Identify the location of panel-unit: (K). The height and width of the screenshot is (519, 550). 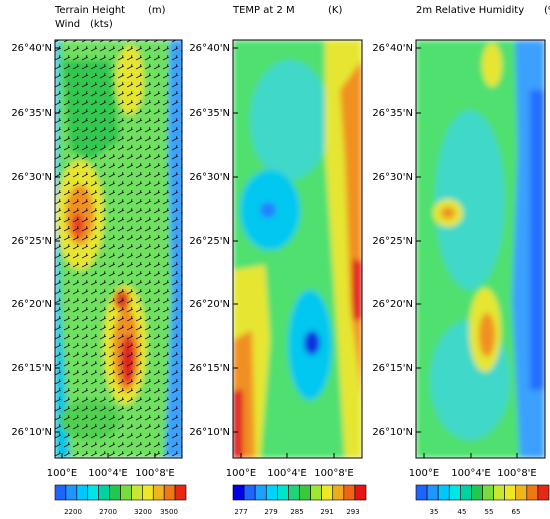
(335, 10).